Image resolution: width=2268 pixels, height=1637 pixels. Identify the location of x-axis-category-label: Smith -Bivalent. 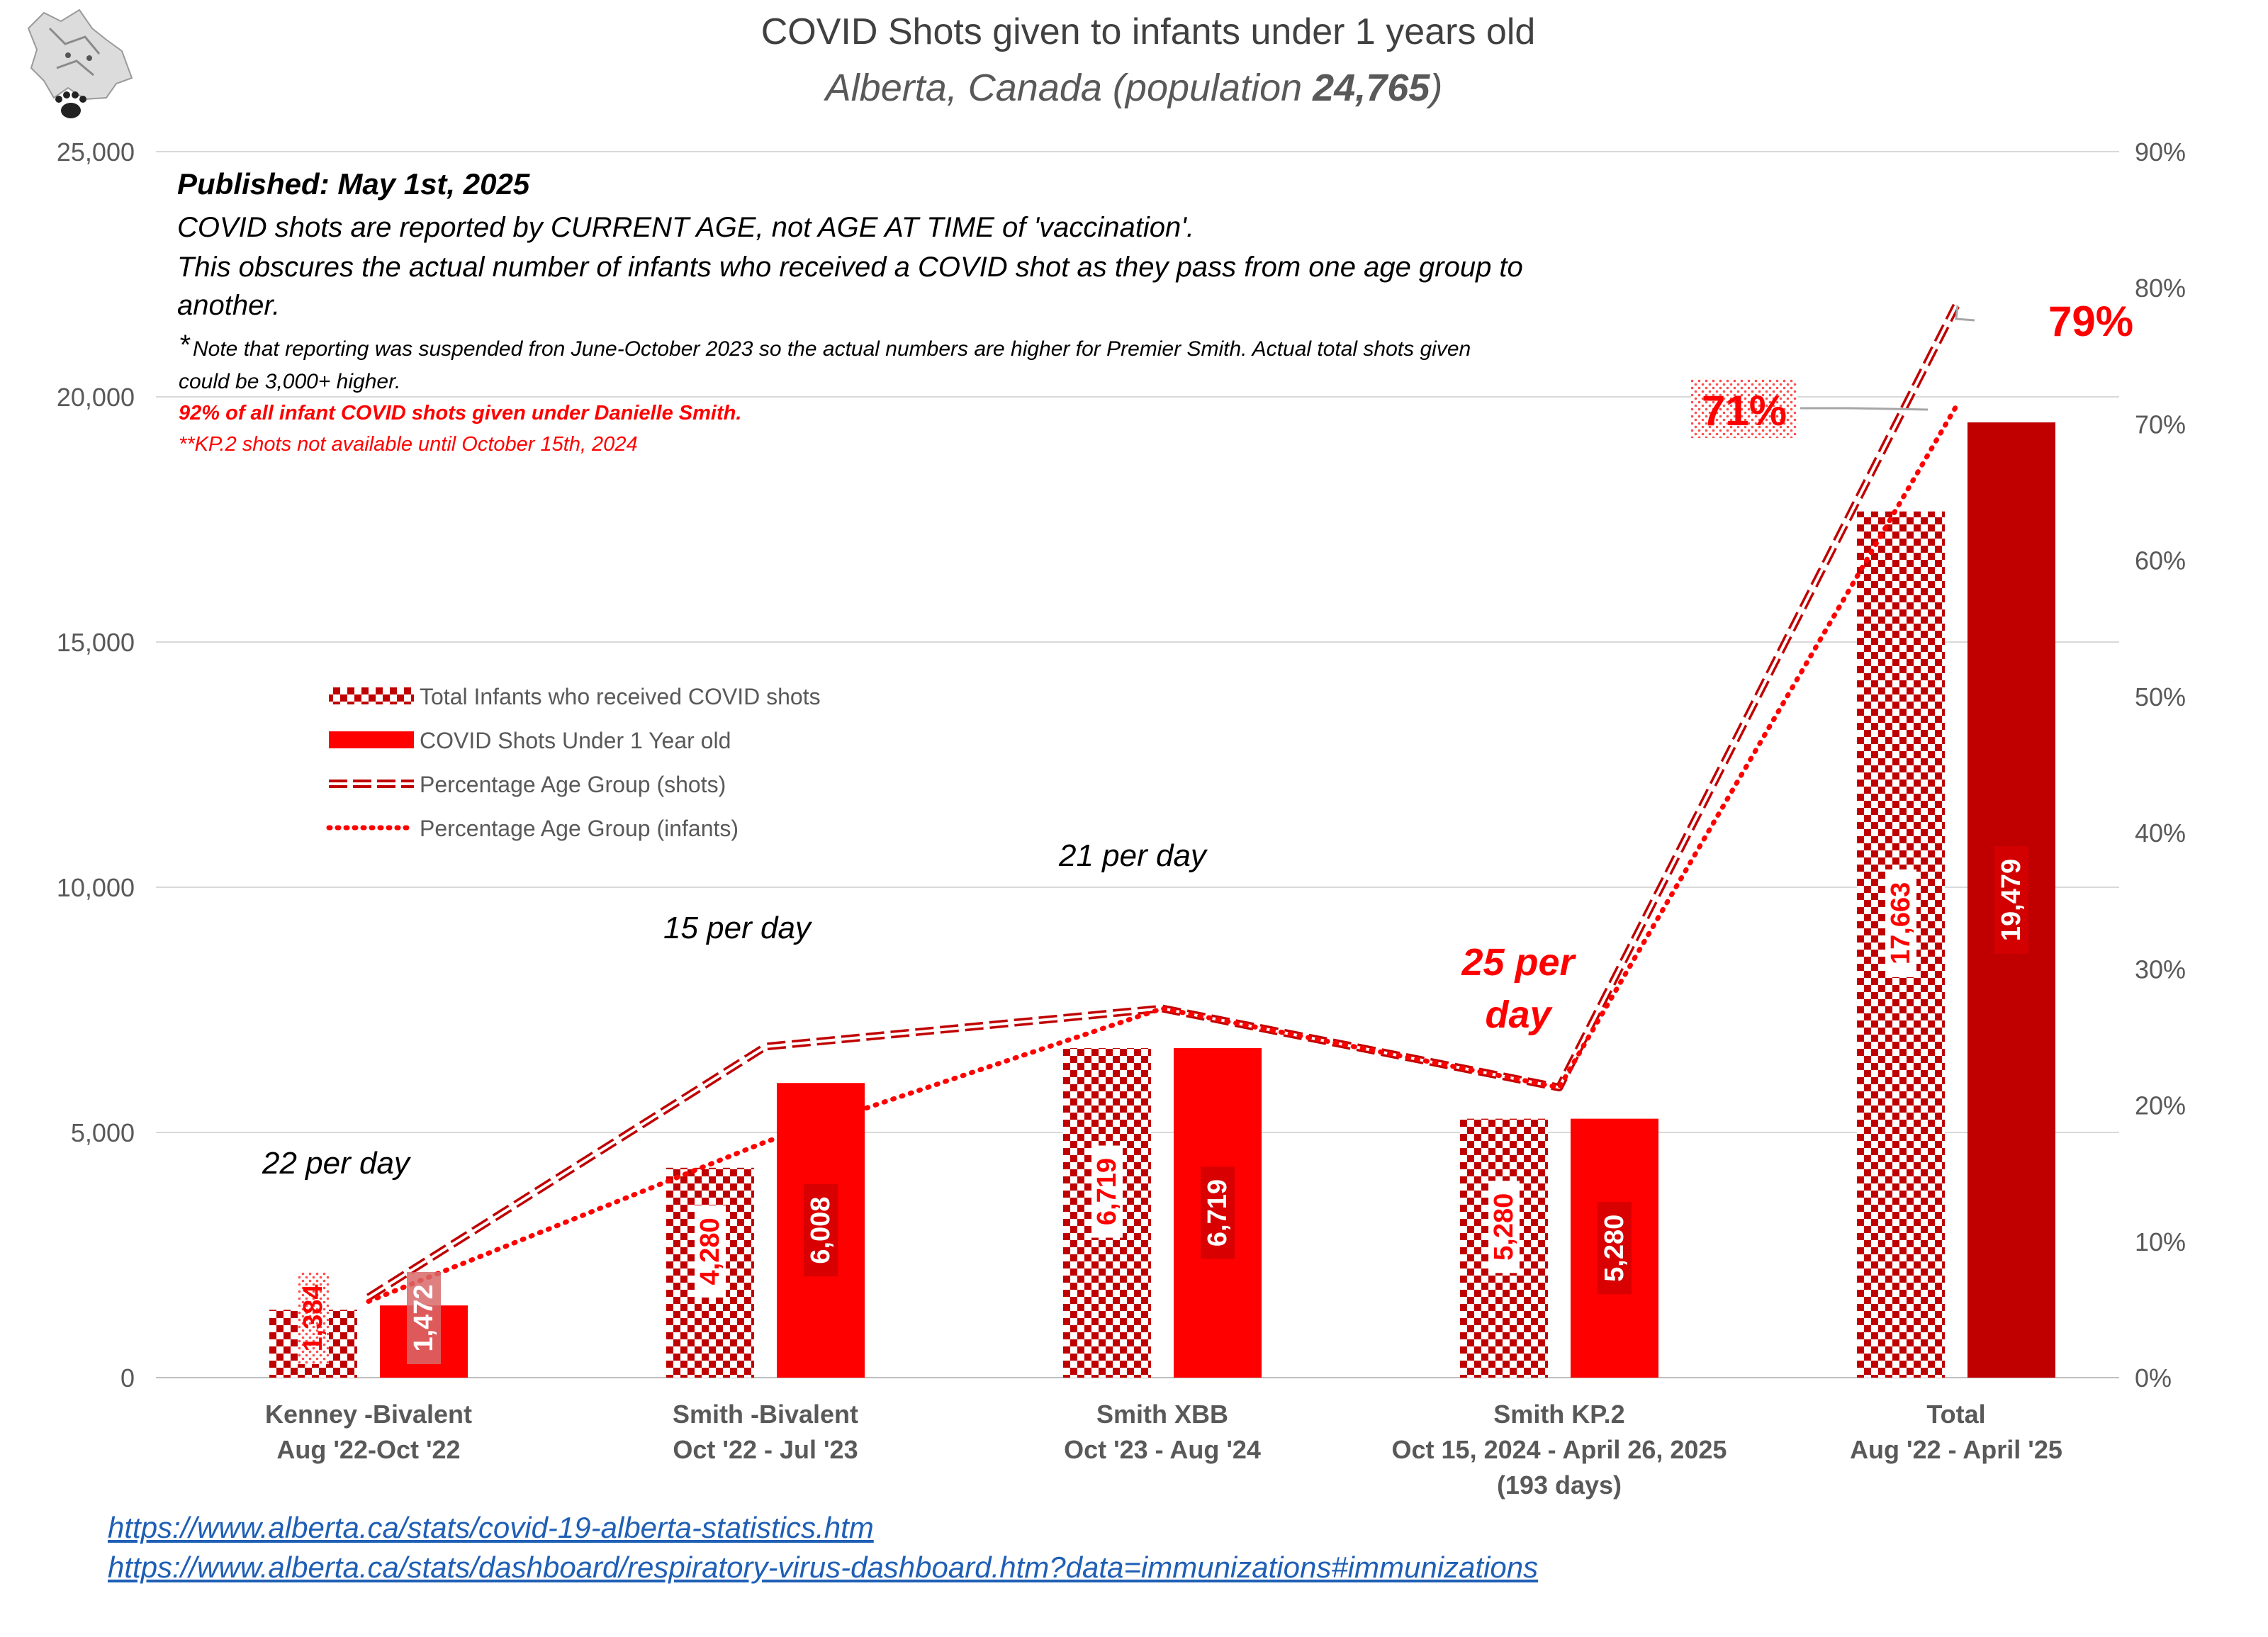
(765, 1414).